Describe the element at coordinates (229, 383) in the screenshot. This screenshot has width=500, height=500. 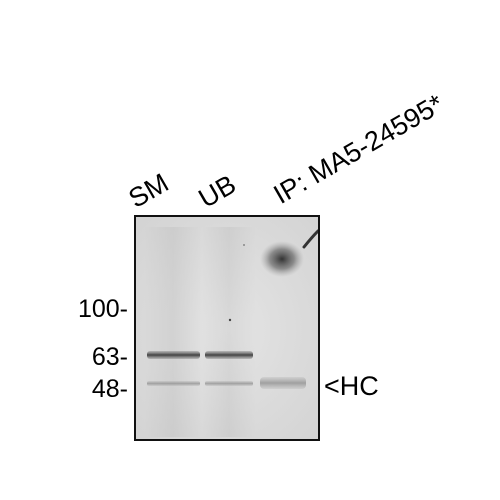
I see `band-ub-hc` at that location.